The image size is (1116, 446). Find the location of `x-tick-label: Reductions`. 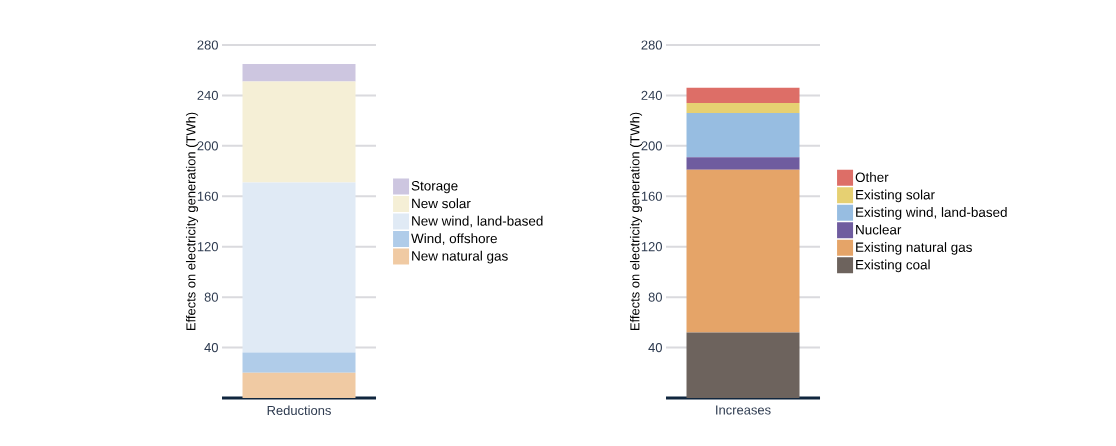

x-tick-label: Reductions is located at coordinates (299, 410).